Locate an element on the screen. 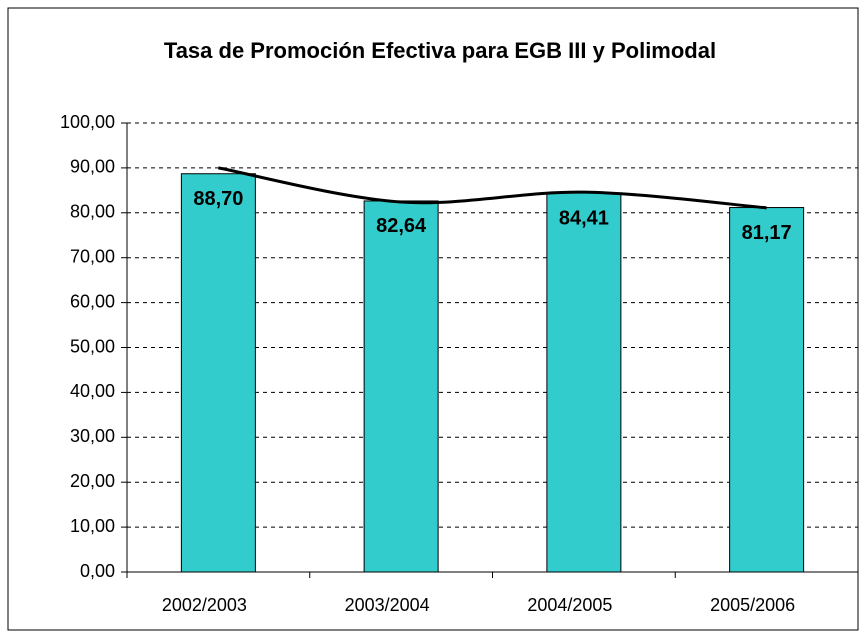 This screenshot has height=638, width=867. y-tick-label: 30,00 is located at coordinates (92, 436).